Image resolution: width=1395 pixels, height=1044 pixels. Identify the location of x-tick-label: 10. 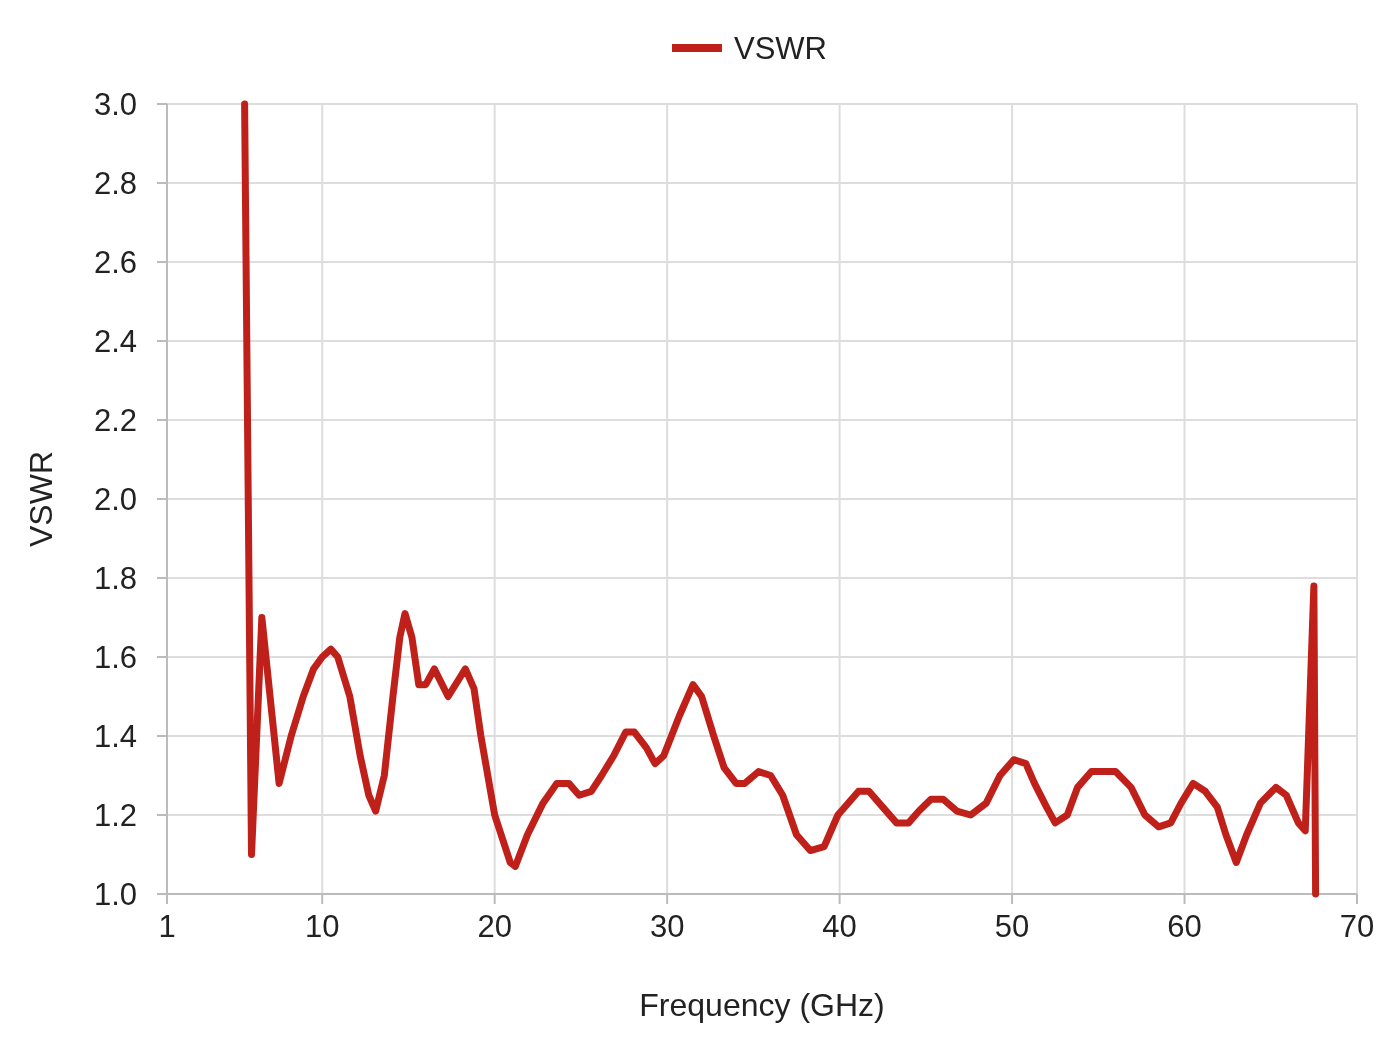
(322, 926).